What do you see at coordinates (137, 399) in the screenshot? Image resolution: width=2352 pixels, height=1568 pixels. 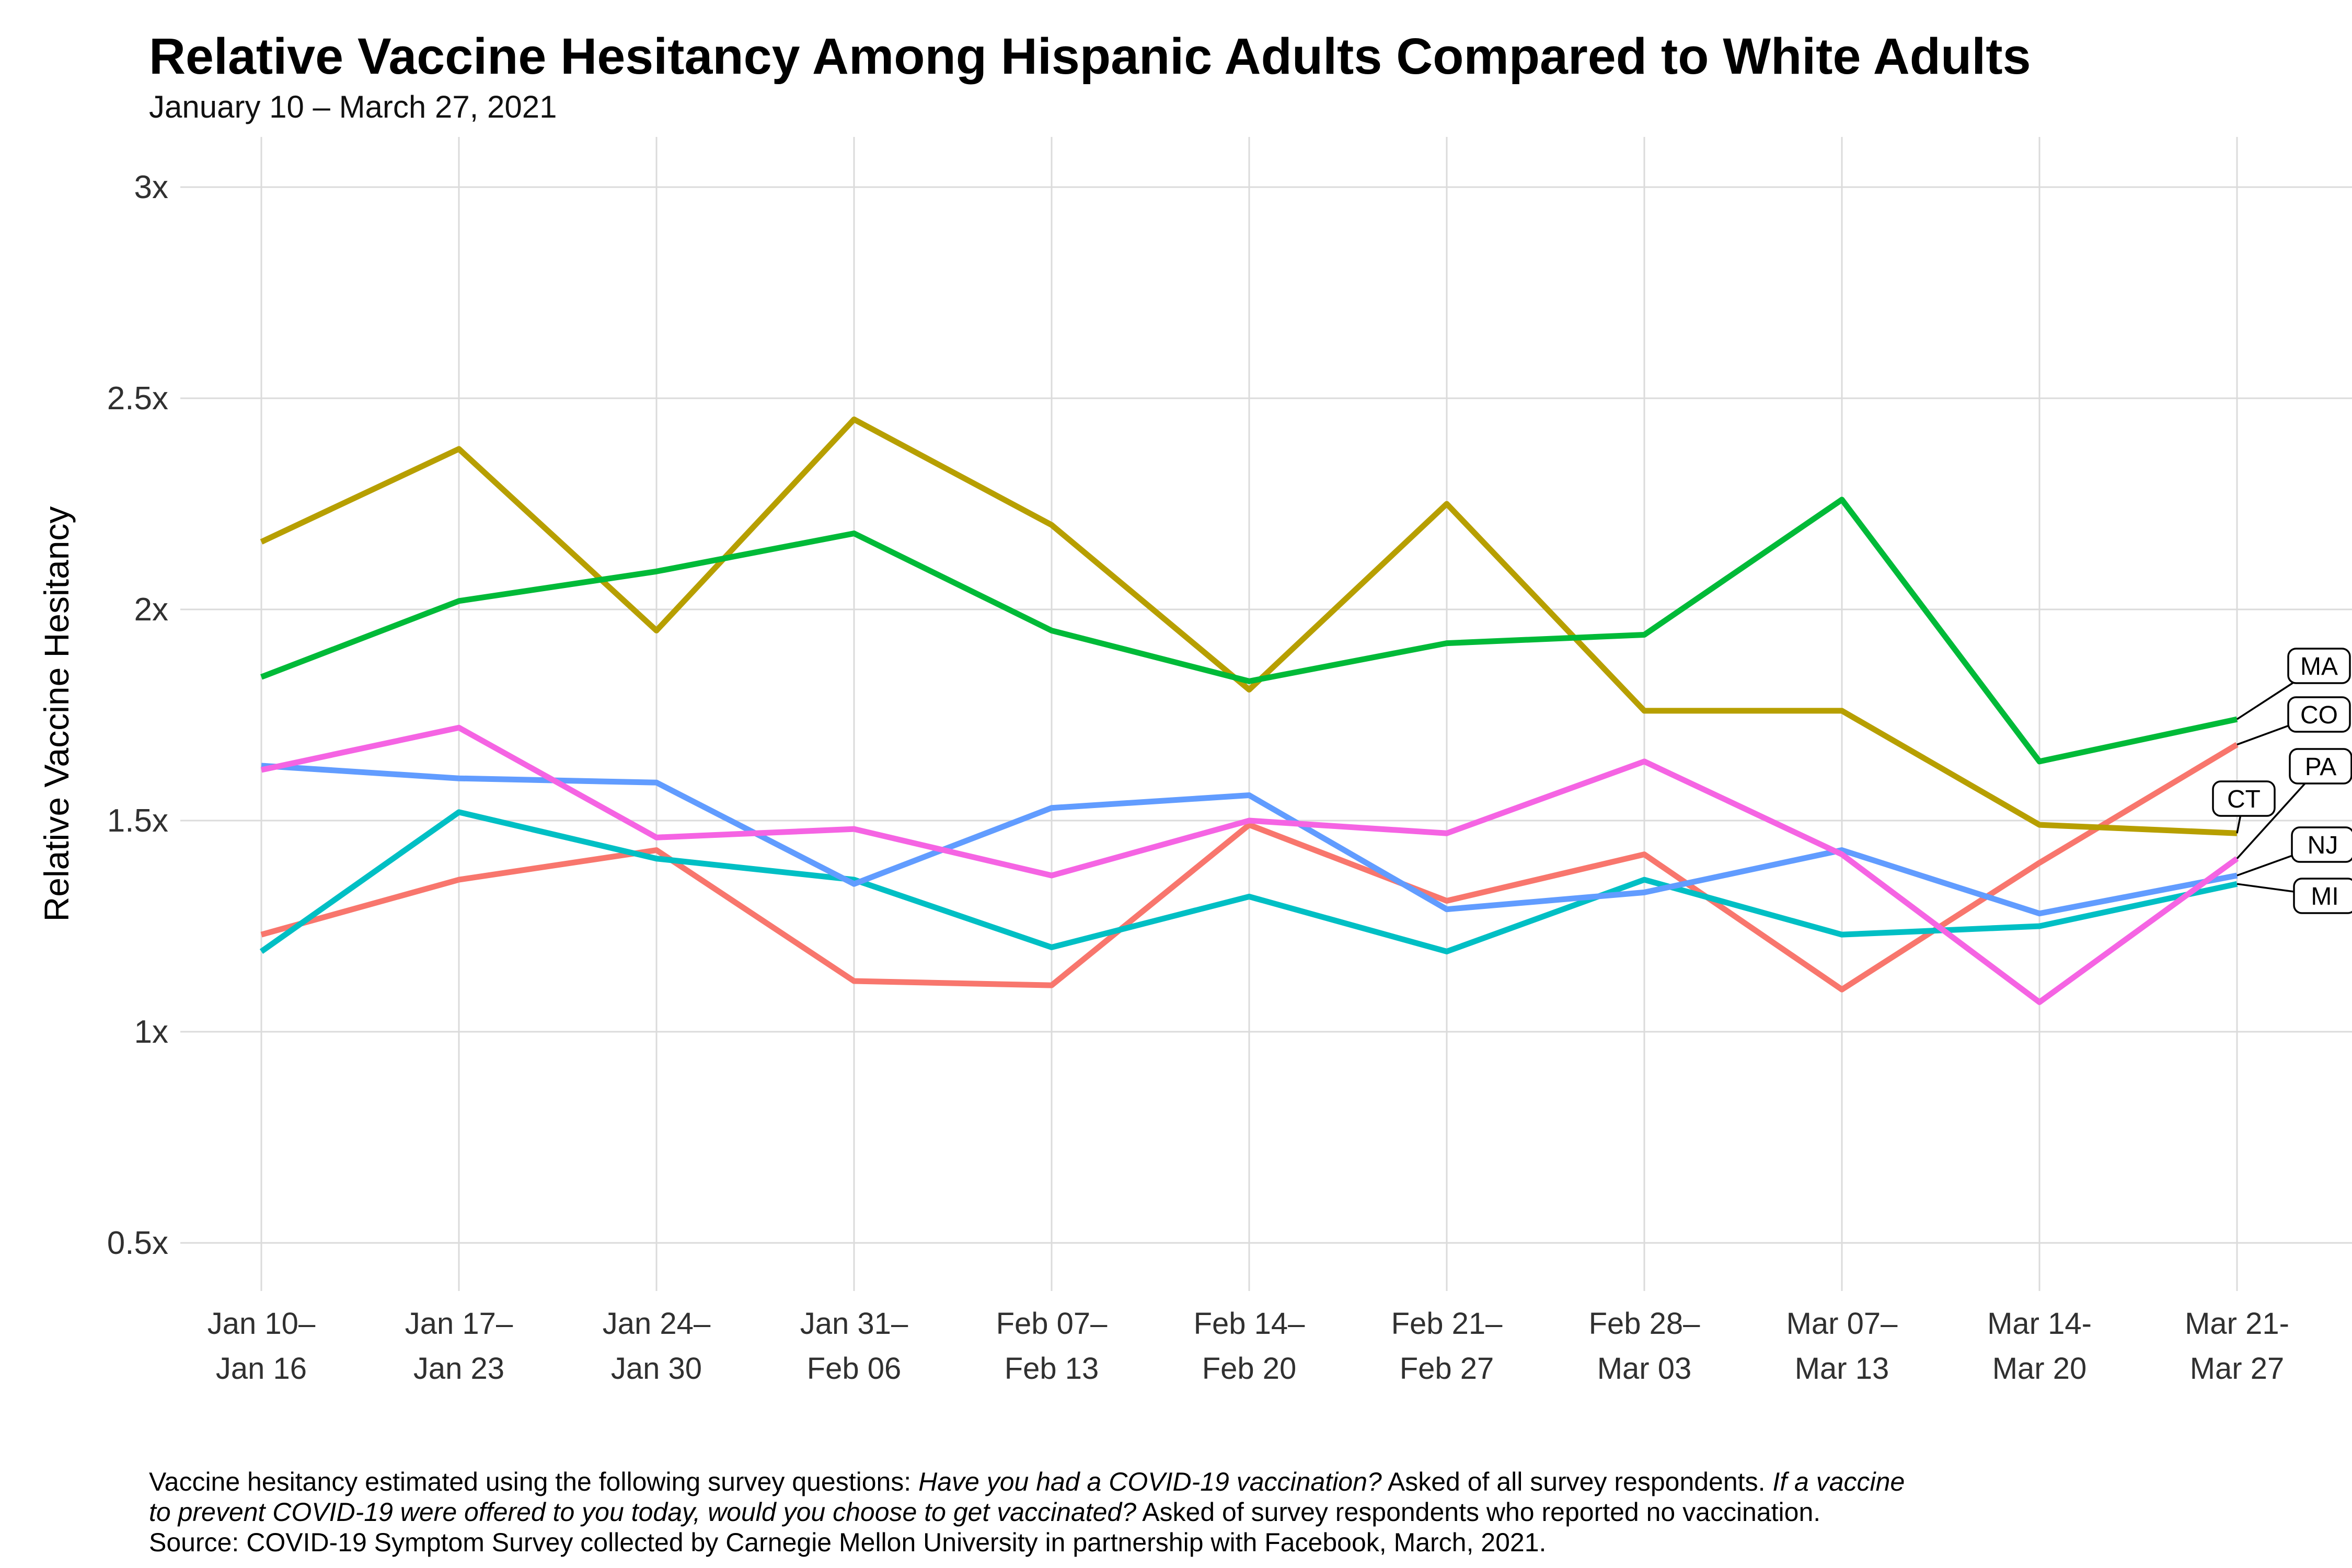 I see `y-tick-label: 2.5x` at bounding box center [137, 399].